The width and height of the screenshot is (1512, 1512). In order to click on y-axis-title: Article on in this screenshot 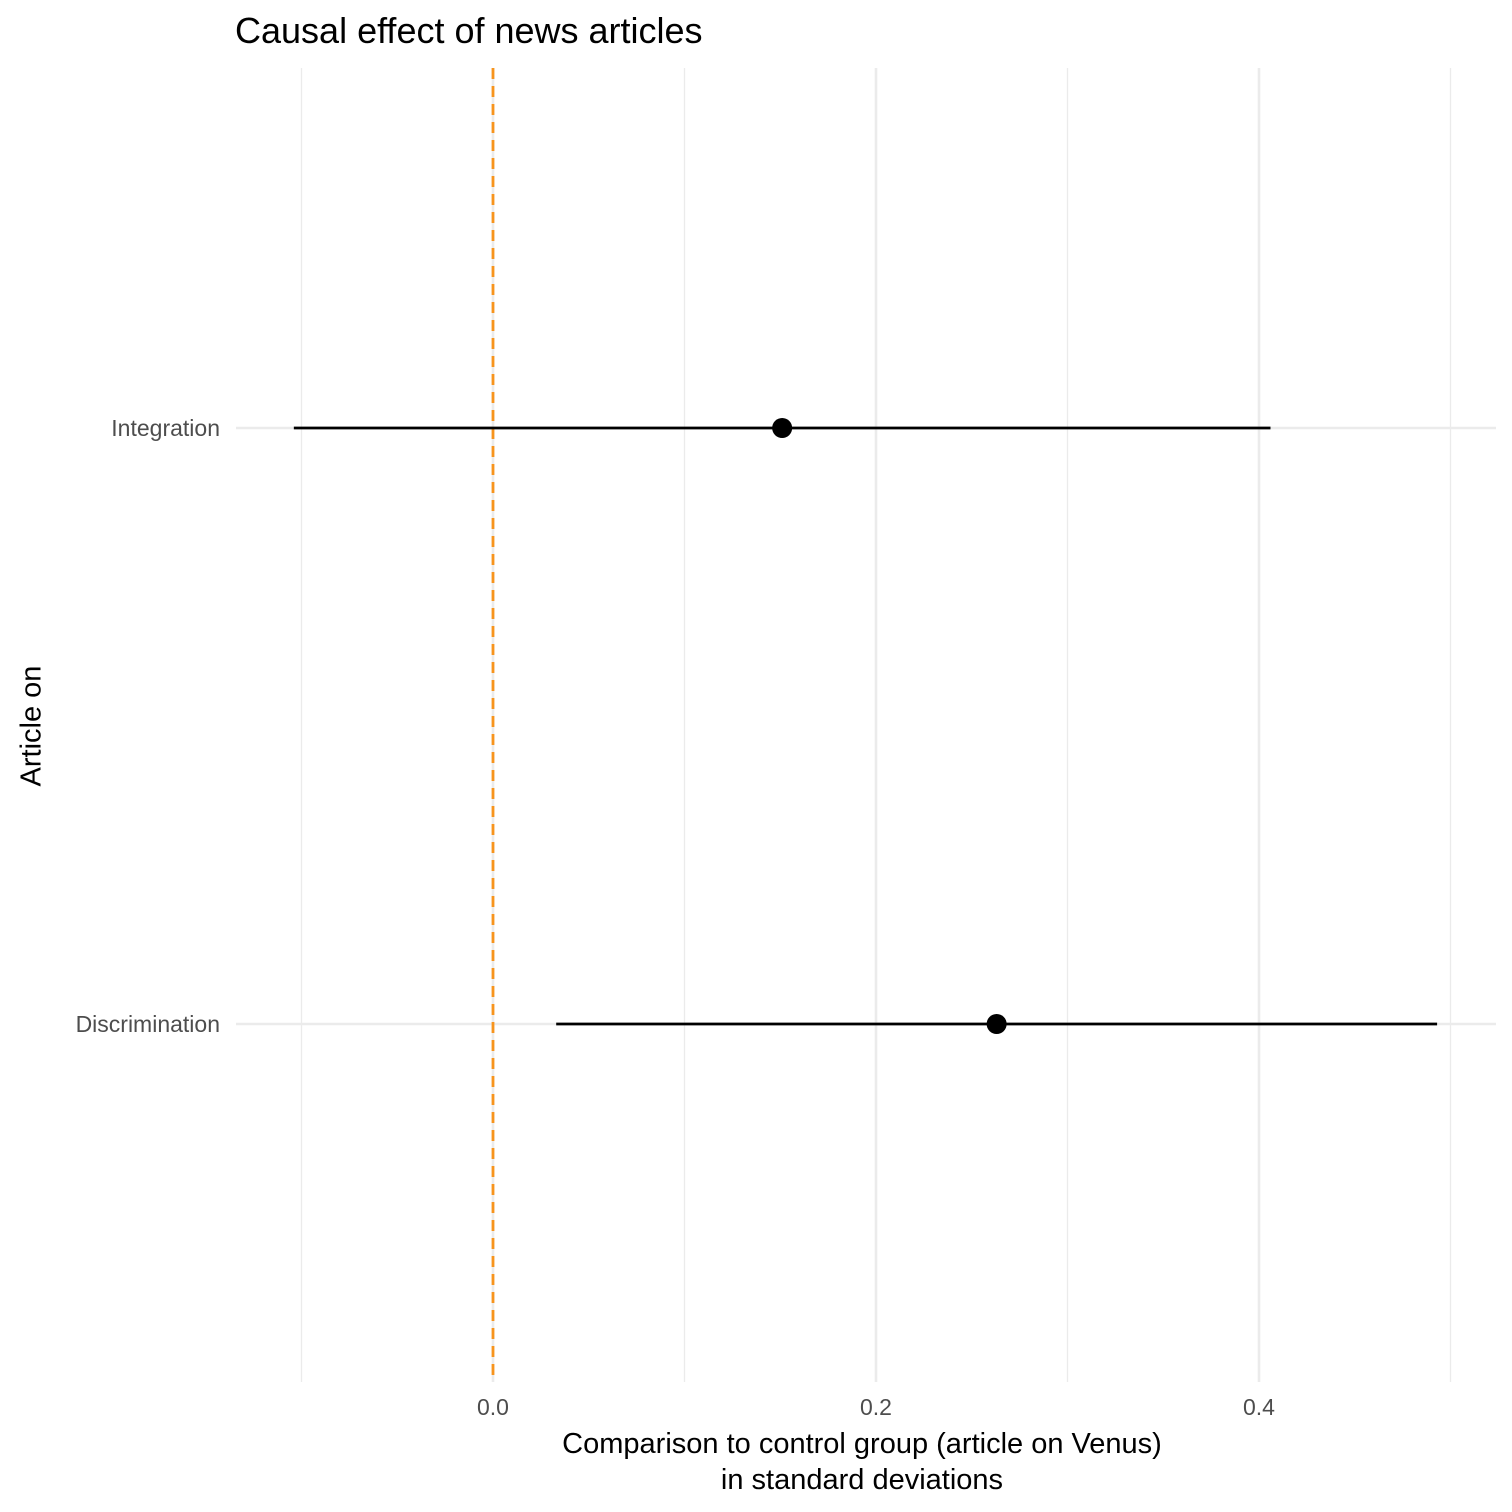, I will do `click(31, 726)`.